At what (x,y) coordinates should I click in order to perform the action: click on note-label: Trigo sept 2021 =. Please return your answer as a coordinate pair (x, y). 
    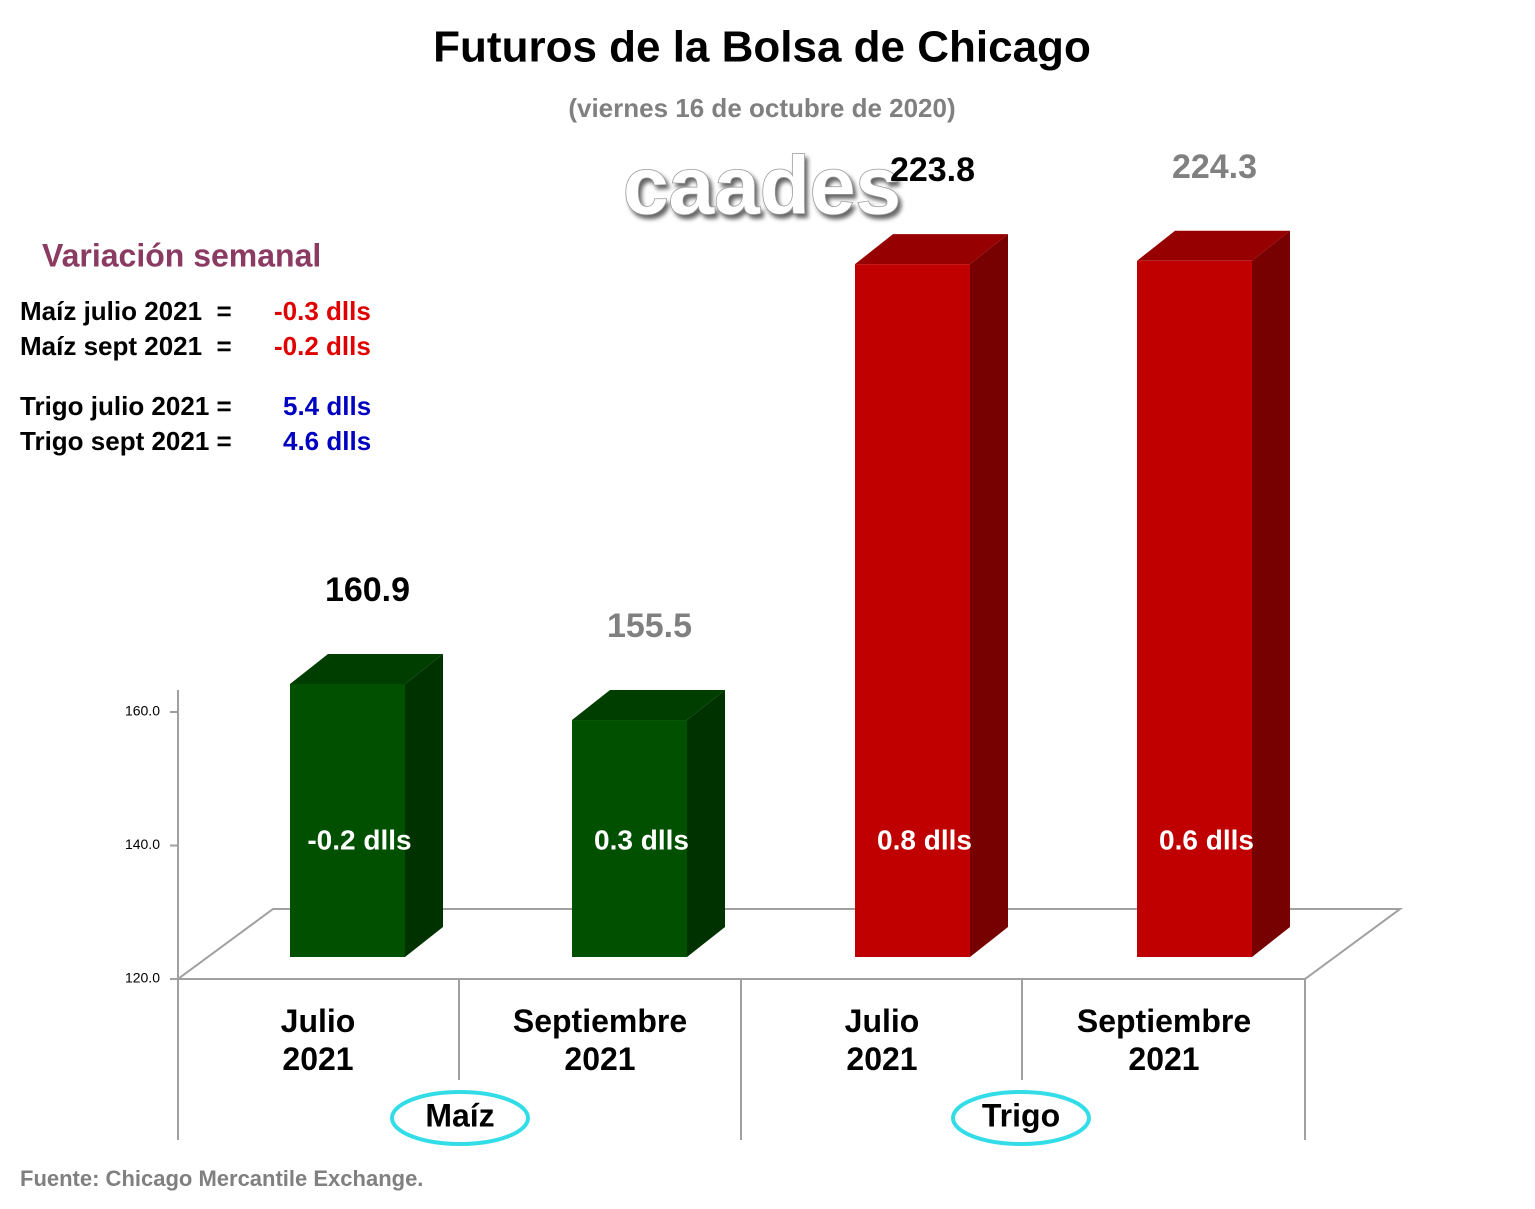
    Looking at the image, I should click on (126, 441).